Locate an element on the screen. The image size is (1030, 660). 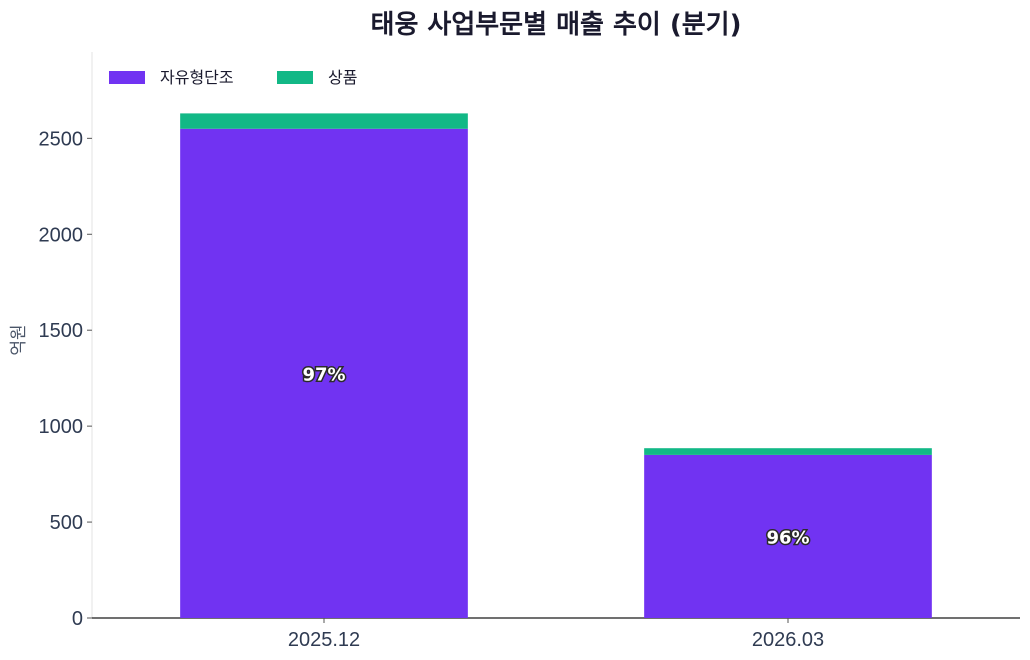
y-tick-label: 2500 is located at coordinates (61, 139).